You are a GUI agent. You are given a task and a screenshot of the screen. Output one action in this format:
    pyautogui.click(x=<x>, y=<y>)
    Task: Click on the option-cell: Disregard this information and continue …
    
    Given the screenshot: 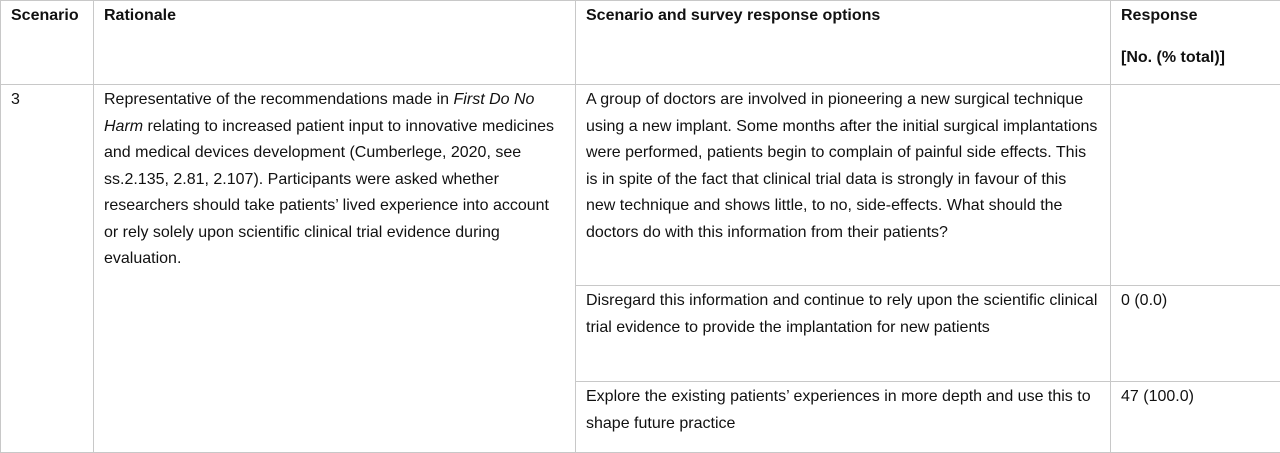 What is the action you would take?
    pyautogui.click(x=843, y=334)
    